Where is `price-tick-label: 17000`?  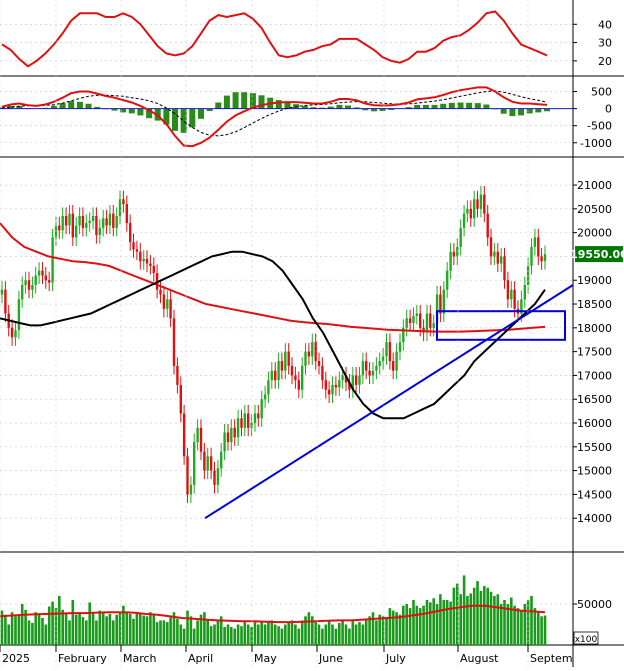 price-tick-label: 17000 is located at coordinates (594, 375).